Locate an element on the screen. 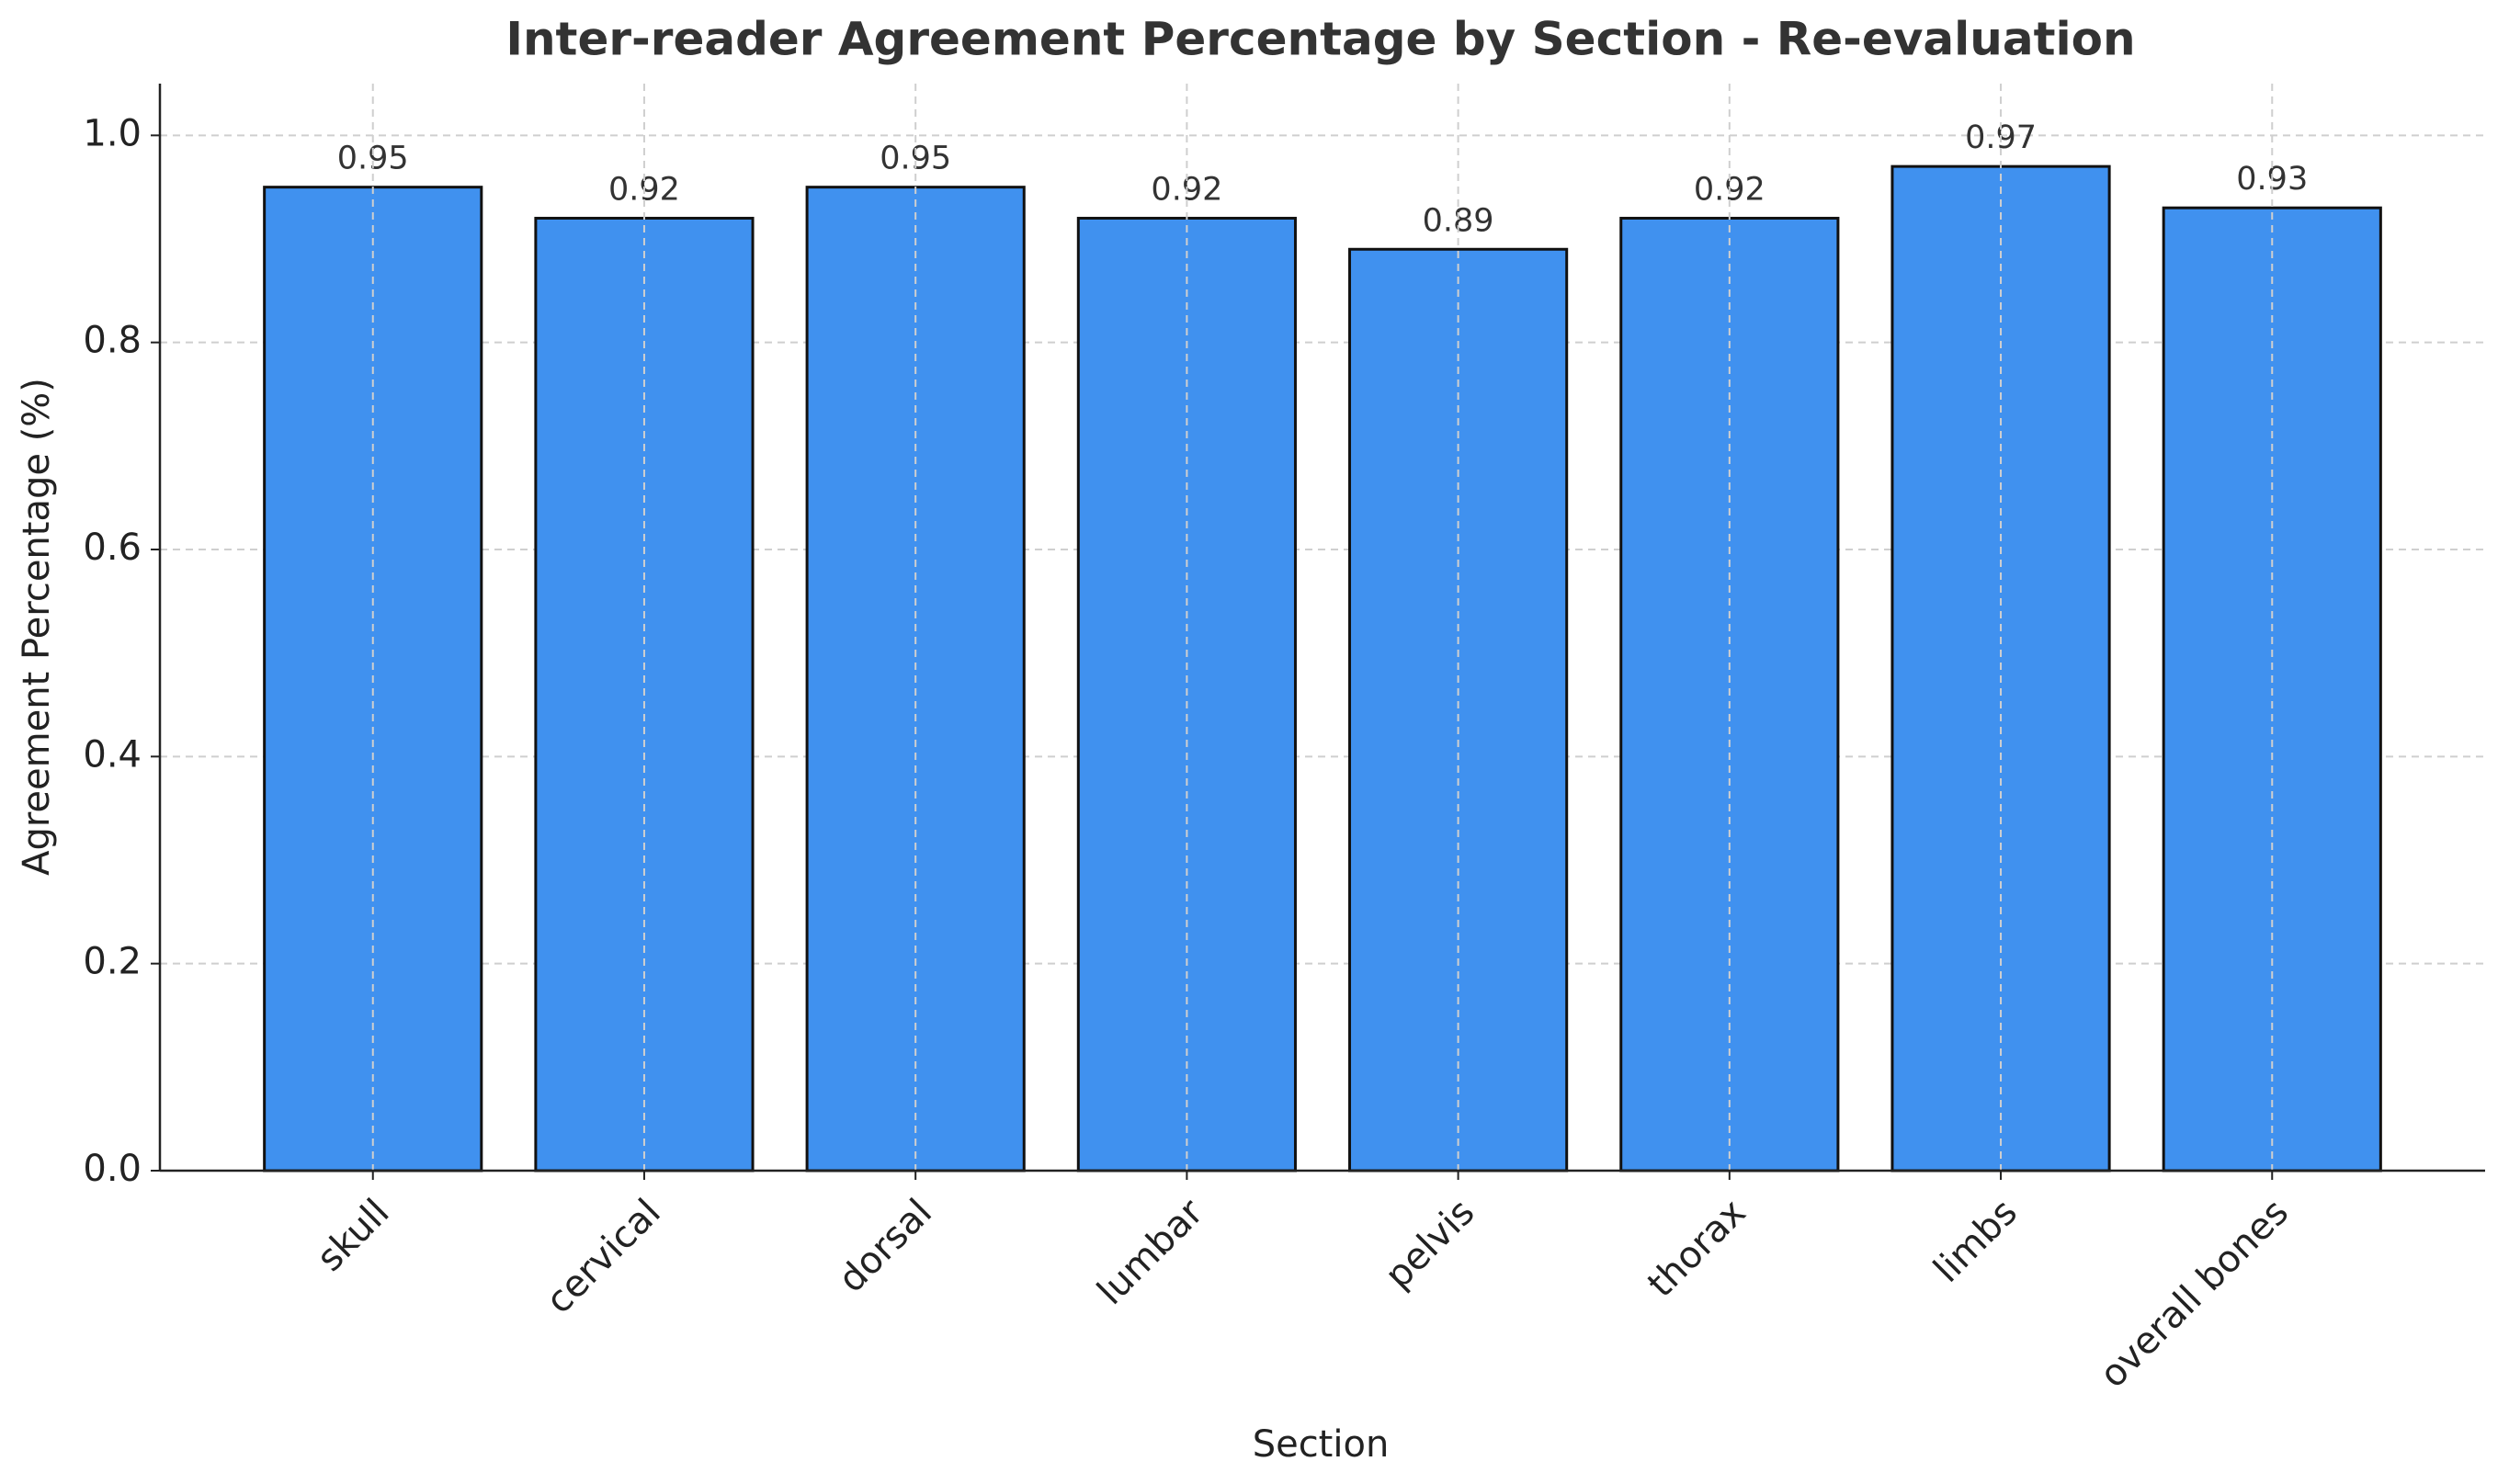 Image resolution: width=2509 pixels, height=1484 pixels. y-tick-label: 0.0 is located at coordinates (112, 1169).